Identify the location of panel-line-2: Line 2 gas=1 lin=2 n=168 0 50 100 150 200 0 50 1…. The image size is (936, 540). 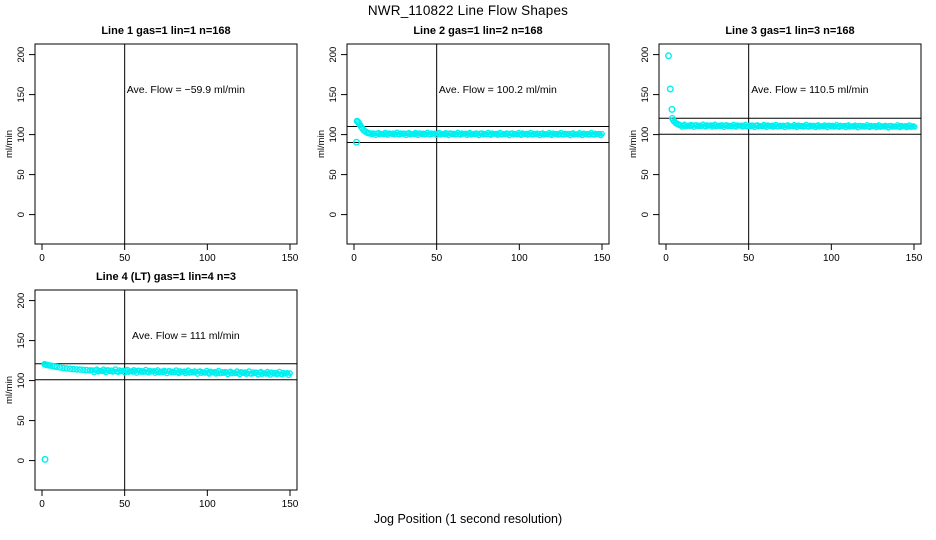
(463, 144).